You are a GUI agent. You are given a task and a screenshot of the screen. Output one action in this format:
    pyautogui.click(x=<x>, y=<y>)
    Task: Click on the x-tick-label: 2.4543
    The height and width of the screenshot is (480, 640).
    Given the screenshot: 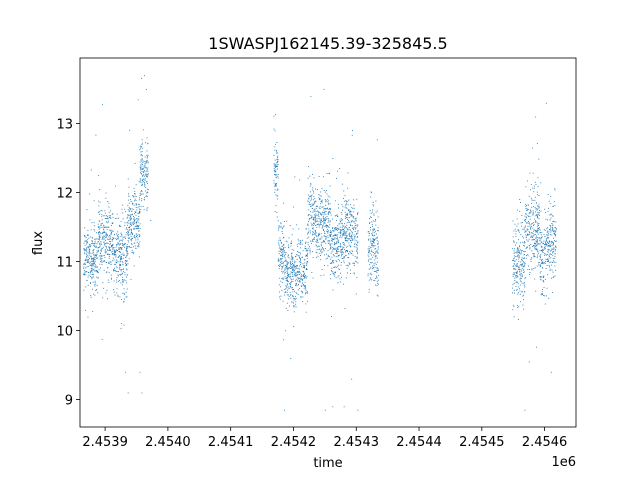 What is the action you would take?
    pyautogui.click(x=357, y=442)
    